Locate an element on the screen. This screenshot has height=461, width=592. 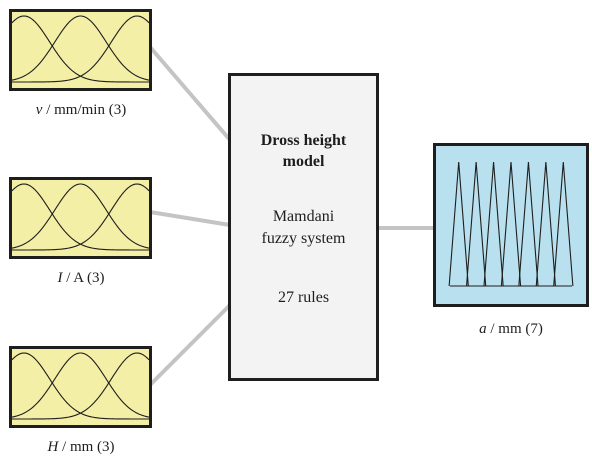
input-i-membership-box is located at coordinates (80, 218).